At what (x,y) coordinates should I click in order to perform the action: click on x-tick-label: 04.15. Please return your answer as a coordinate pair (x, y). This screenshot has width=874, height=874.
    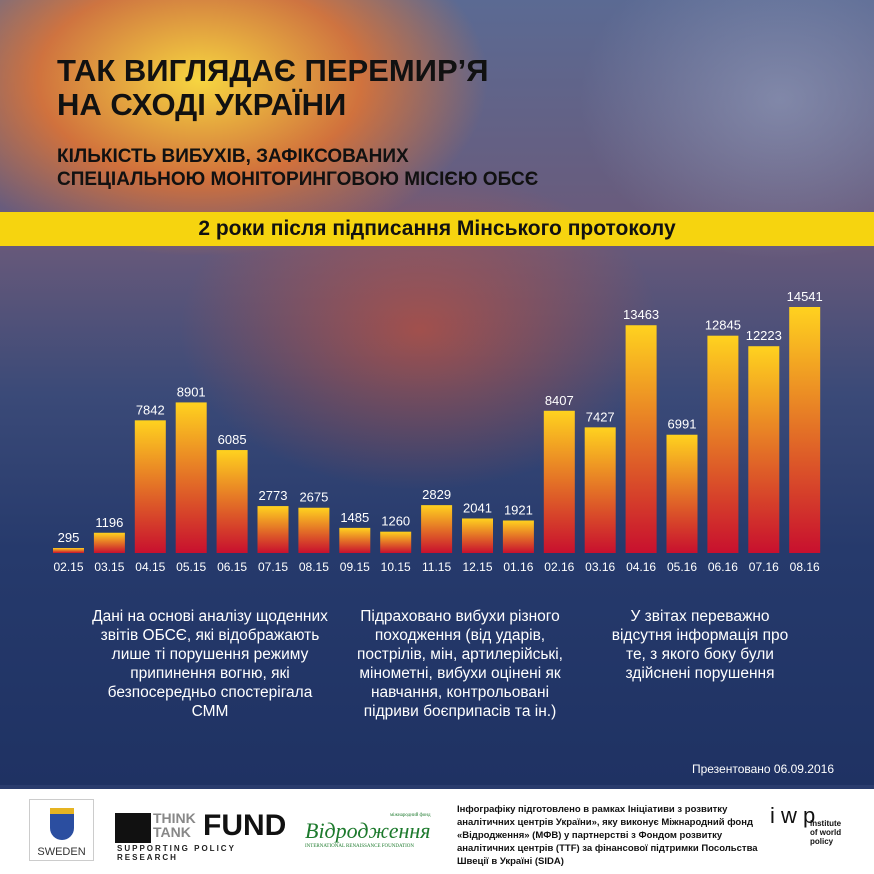
    Looking at the image, I should click on (150, 567).